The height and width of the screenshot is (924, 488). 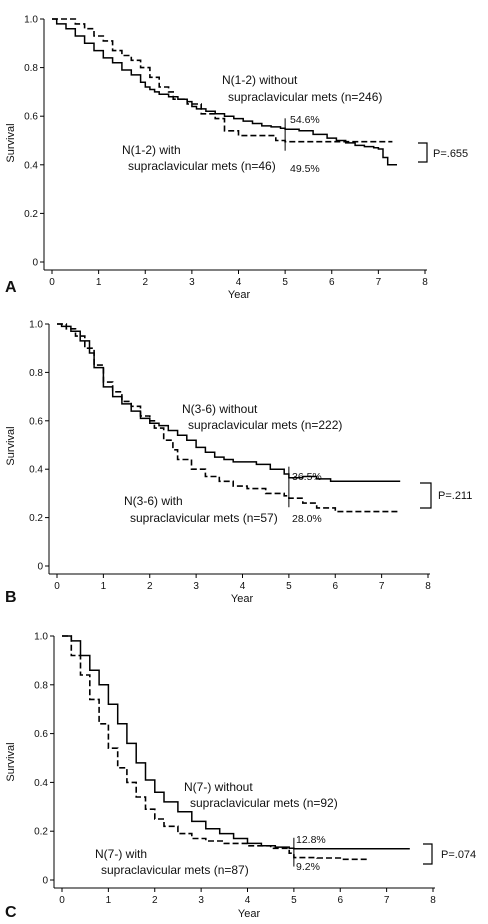 What do you see at coordinates (265, 425) in the screenshot?
I see `label-without-line2: supraclavicular mets (n=222)` at bounding box center [265, 425].